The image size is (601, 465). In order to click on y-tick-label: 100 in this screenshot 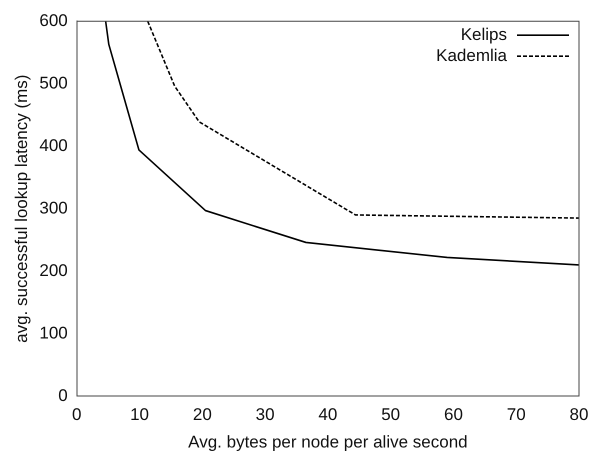, I will do `click(53, 332)`.